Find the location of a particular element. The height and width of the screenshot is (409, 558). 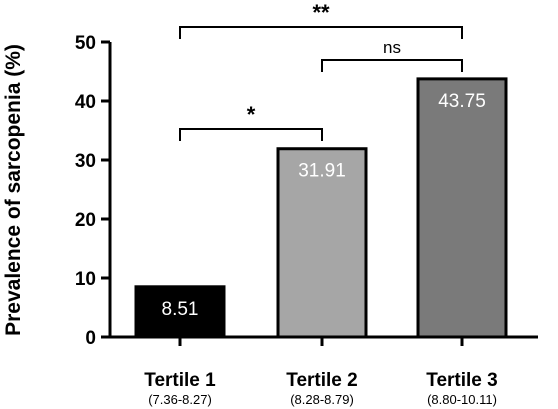

x-category-label: Tertile 2 is located at coordinates (321, 380).